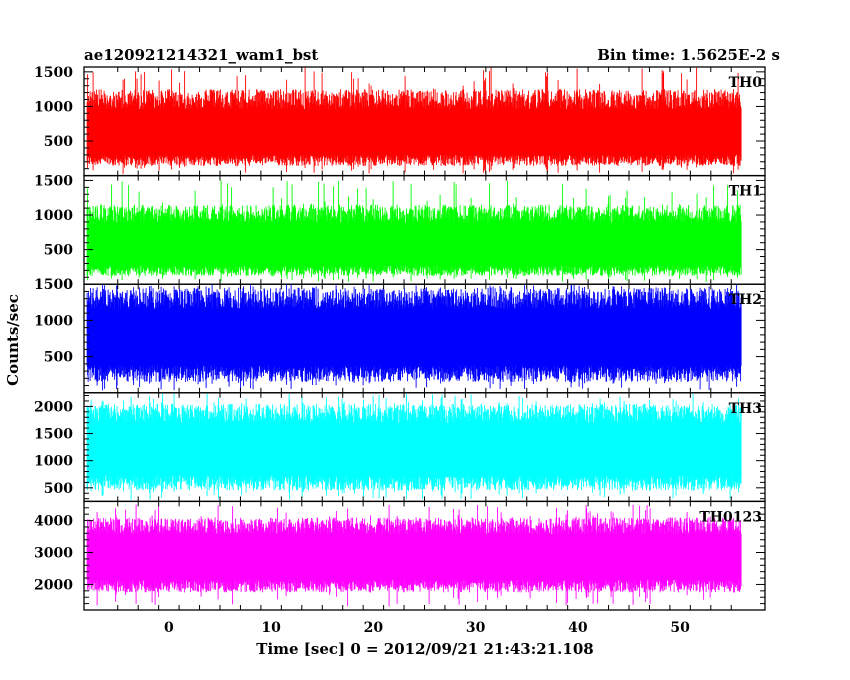 This screenshot has width=850, height=680. I want to click on panel-label: TH3, so click(745, 409).